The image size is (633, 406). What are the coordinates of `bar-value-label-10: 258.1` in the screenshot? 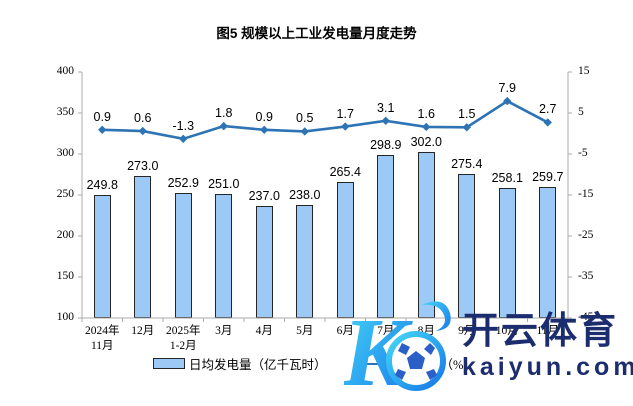 It's located at (507, 178).